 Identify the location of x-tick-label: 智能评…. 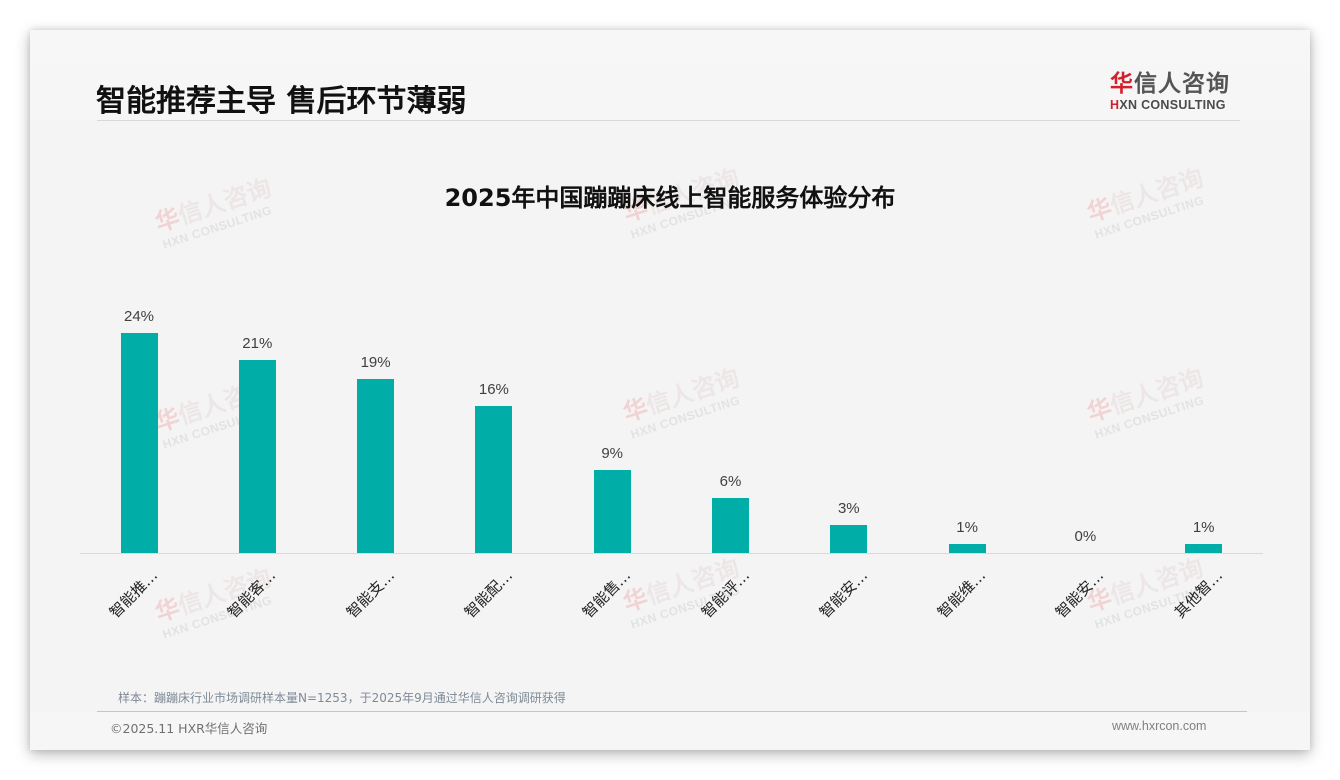
(725, 594).